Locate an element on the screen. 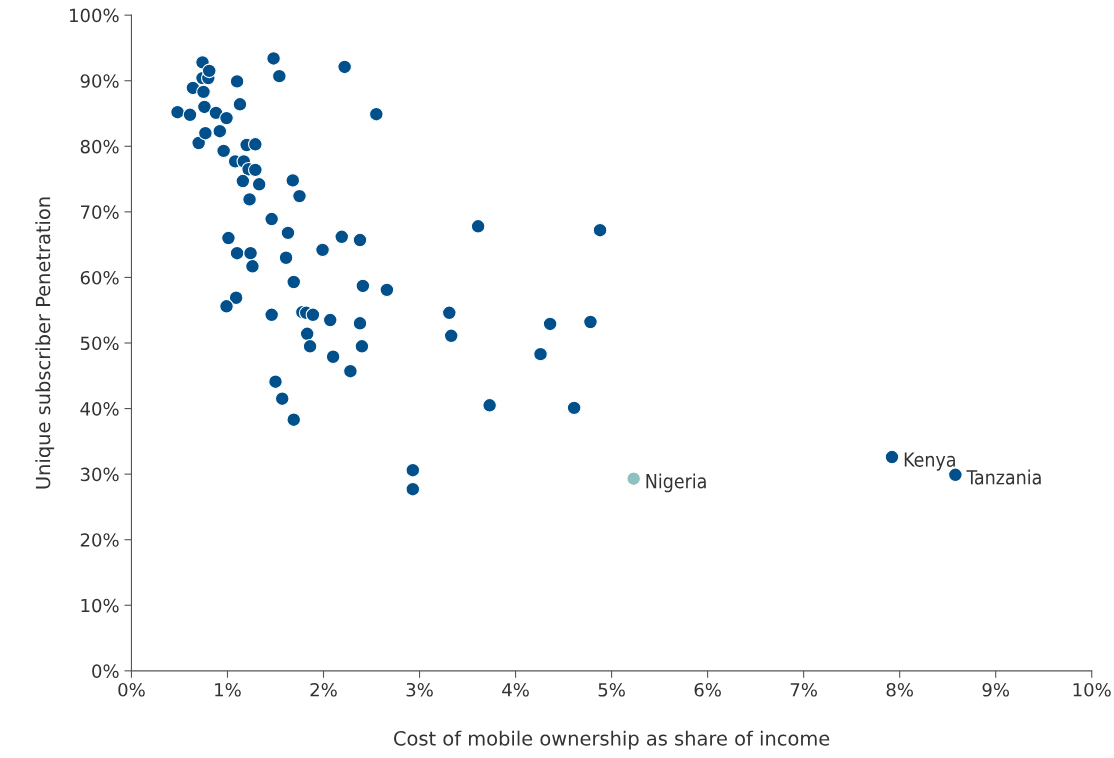 The width and height of the screenshot is (1114, 758). x-axis-title: Cost of mobile ownership as share of income is located at coordinates (612, 740).